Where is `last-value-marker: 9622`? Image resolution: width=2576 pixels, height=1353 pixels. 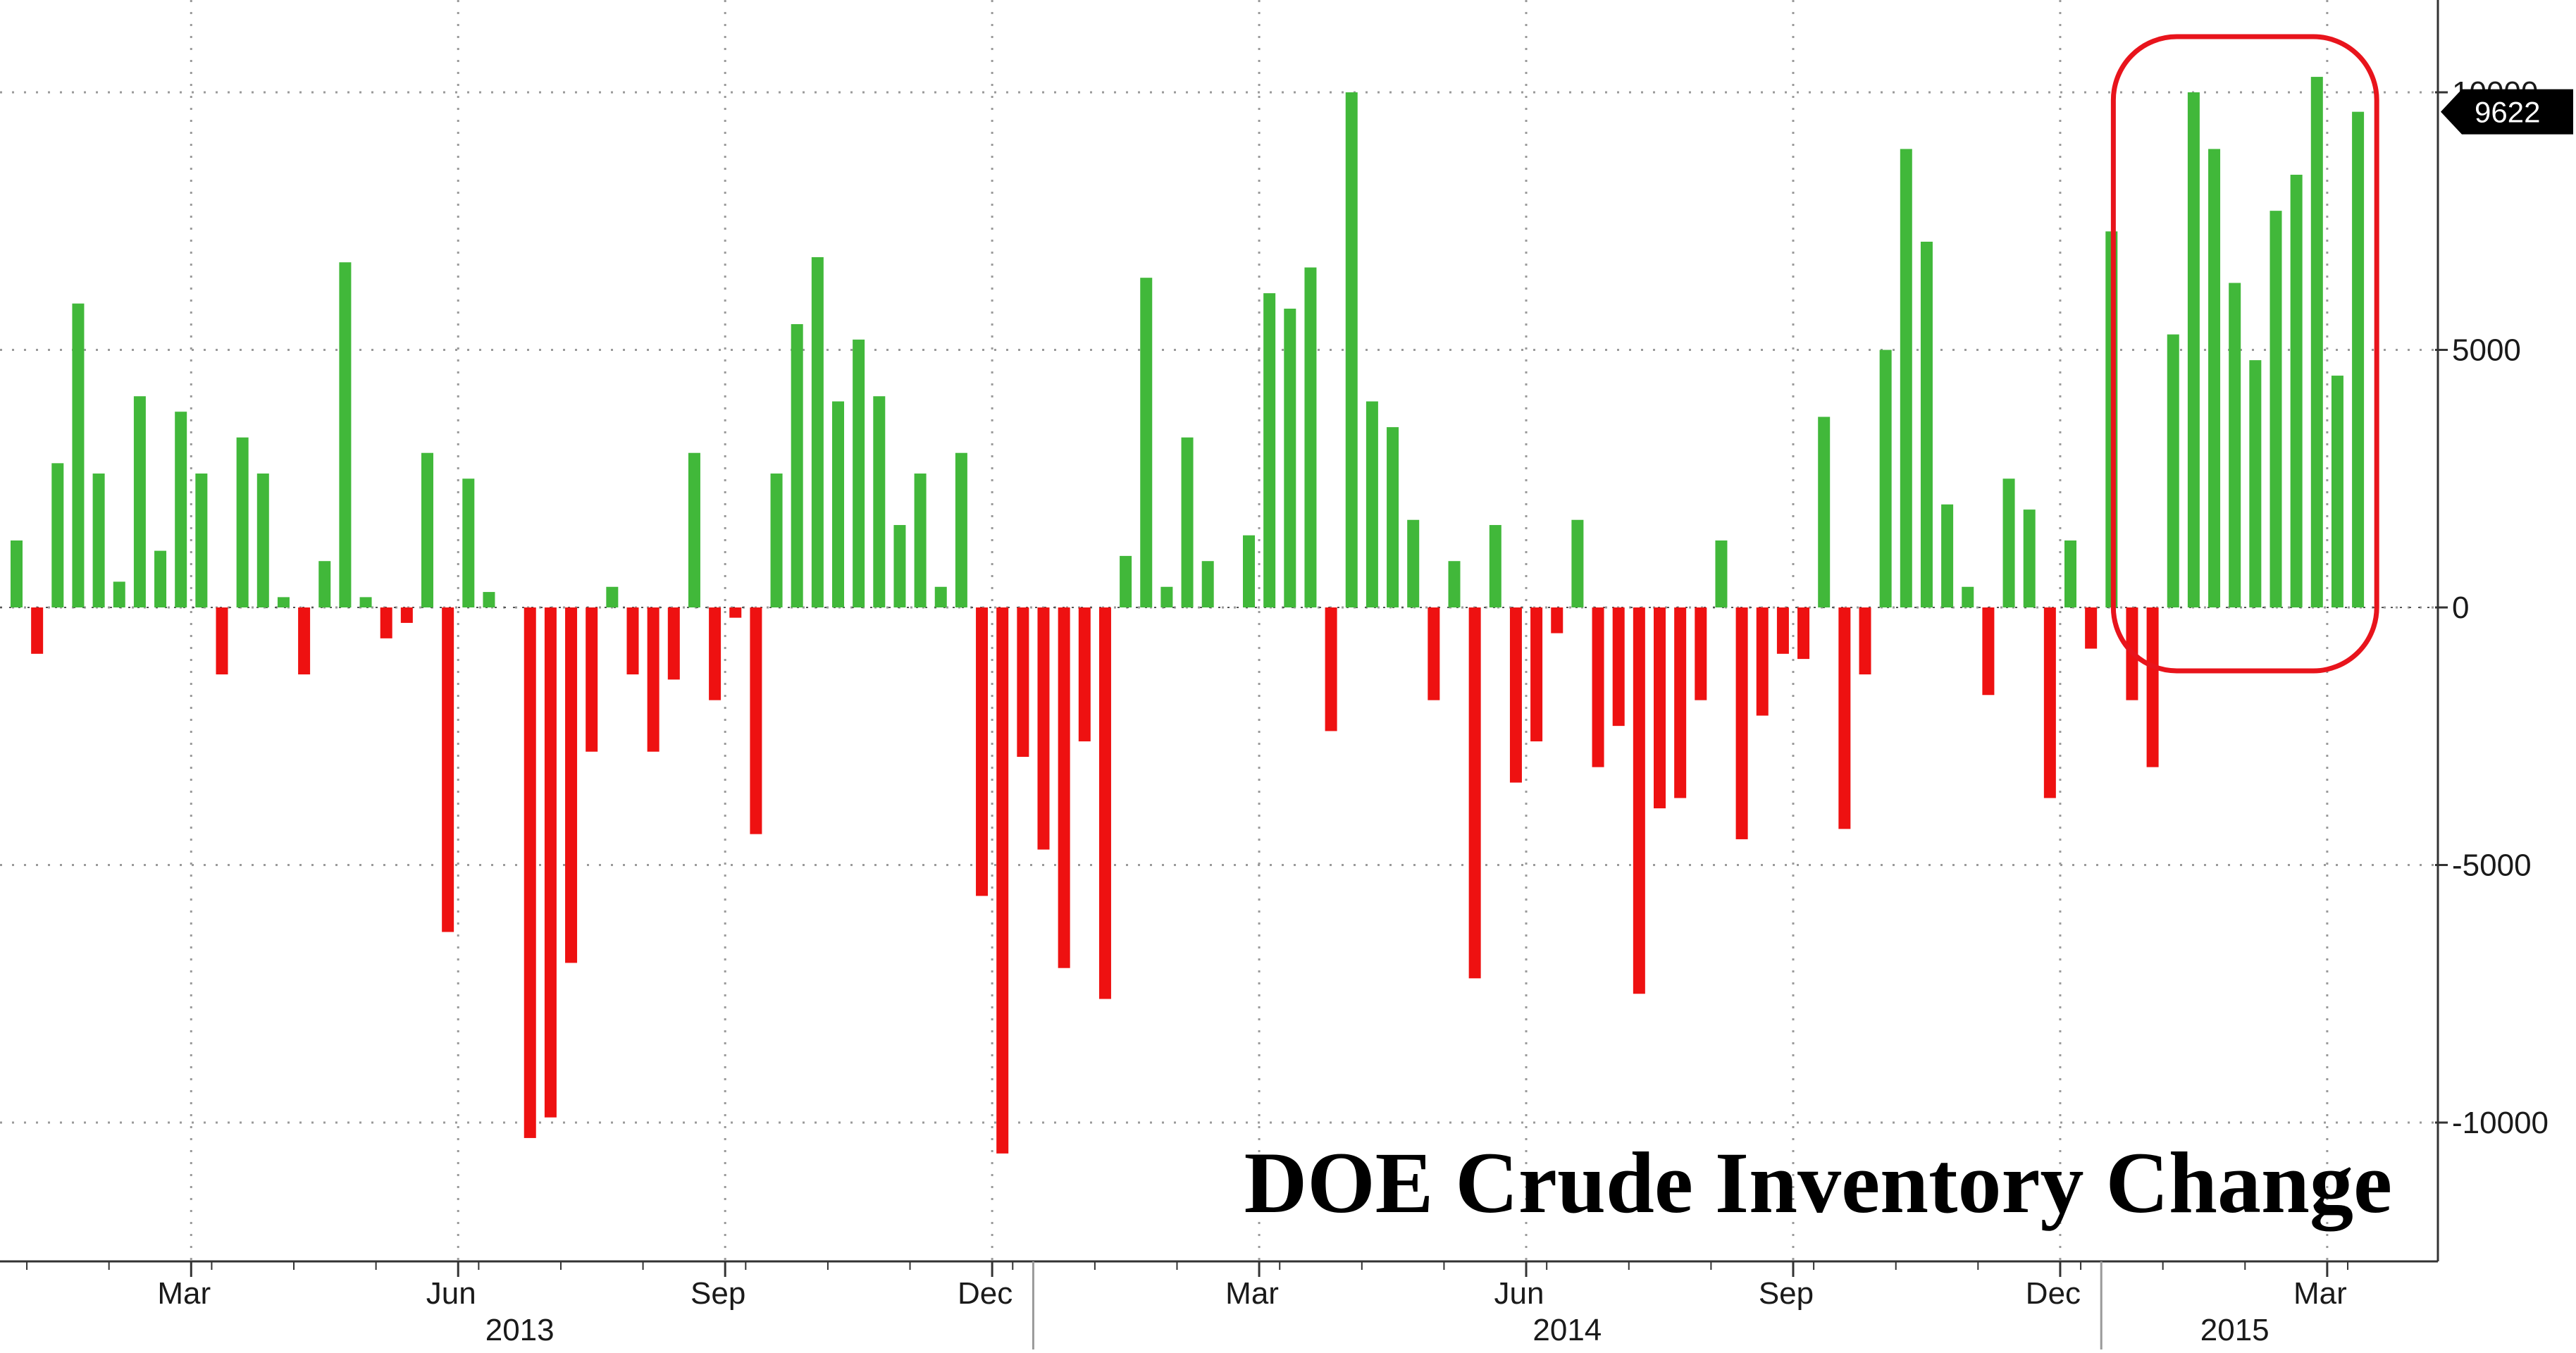 last-value-marker: 9622 is located at coordinates (2507, 112).